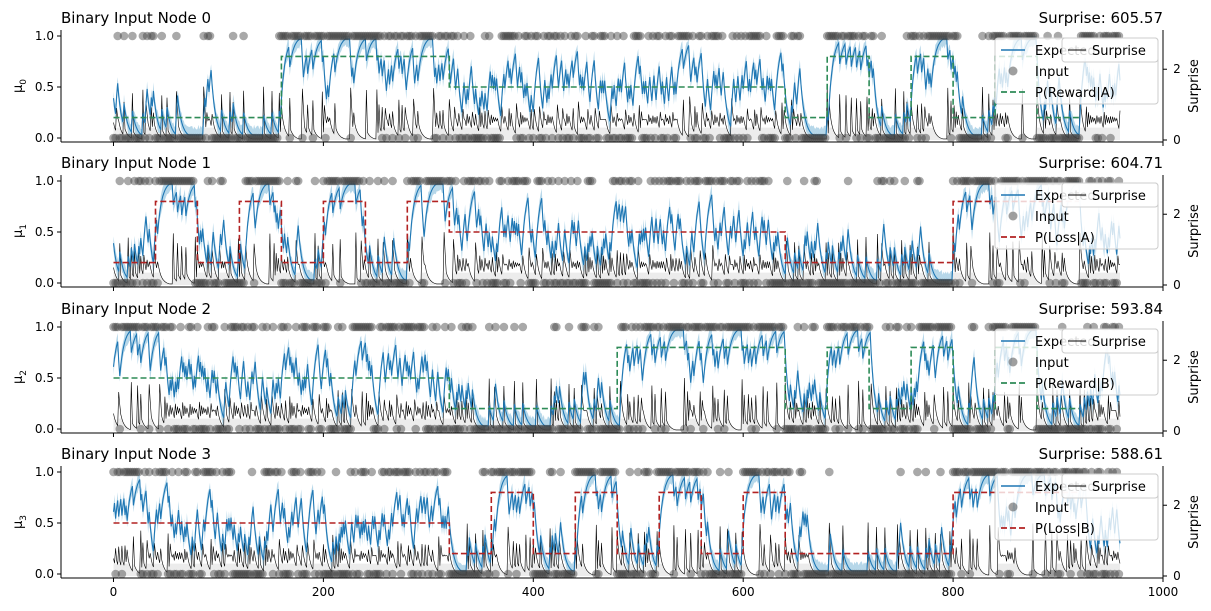  I want to click on x-tick-label: 0, so click(114, 592).